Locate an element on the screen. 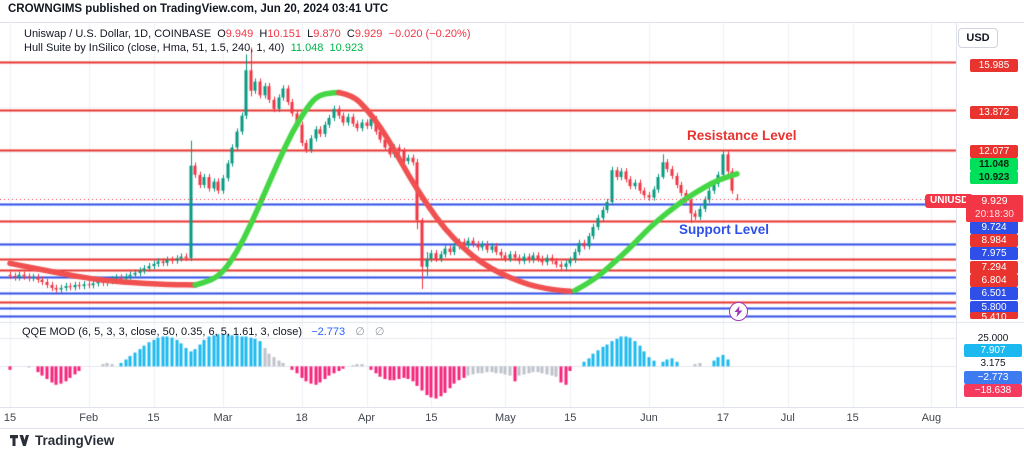 The width and height of the screenshot is (1024, 458). symbol-title: Uniswap / U.S. Dollar, 1D, COINBASE is located at coordinates (118, 34).